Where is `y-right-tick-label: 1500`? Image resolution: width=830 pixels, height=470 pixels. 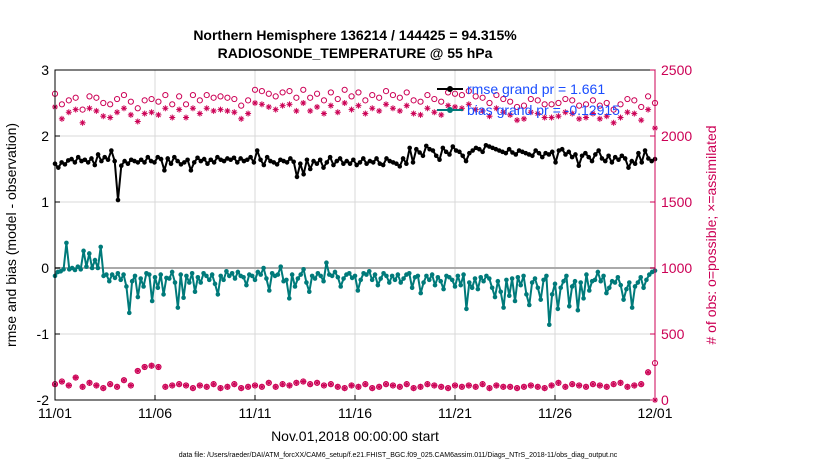 y-right-tick-label: 1500 is located at coordinates (676, 202).